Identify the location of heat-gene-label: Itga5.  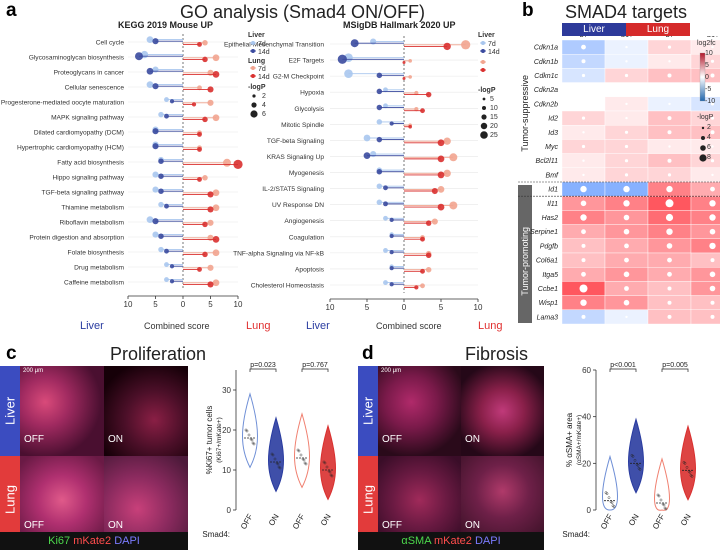
(550, 275).